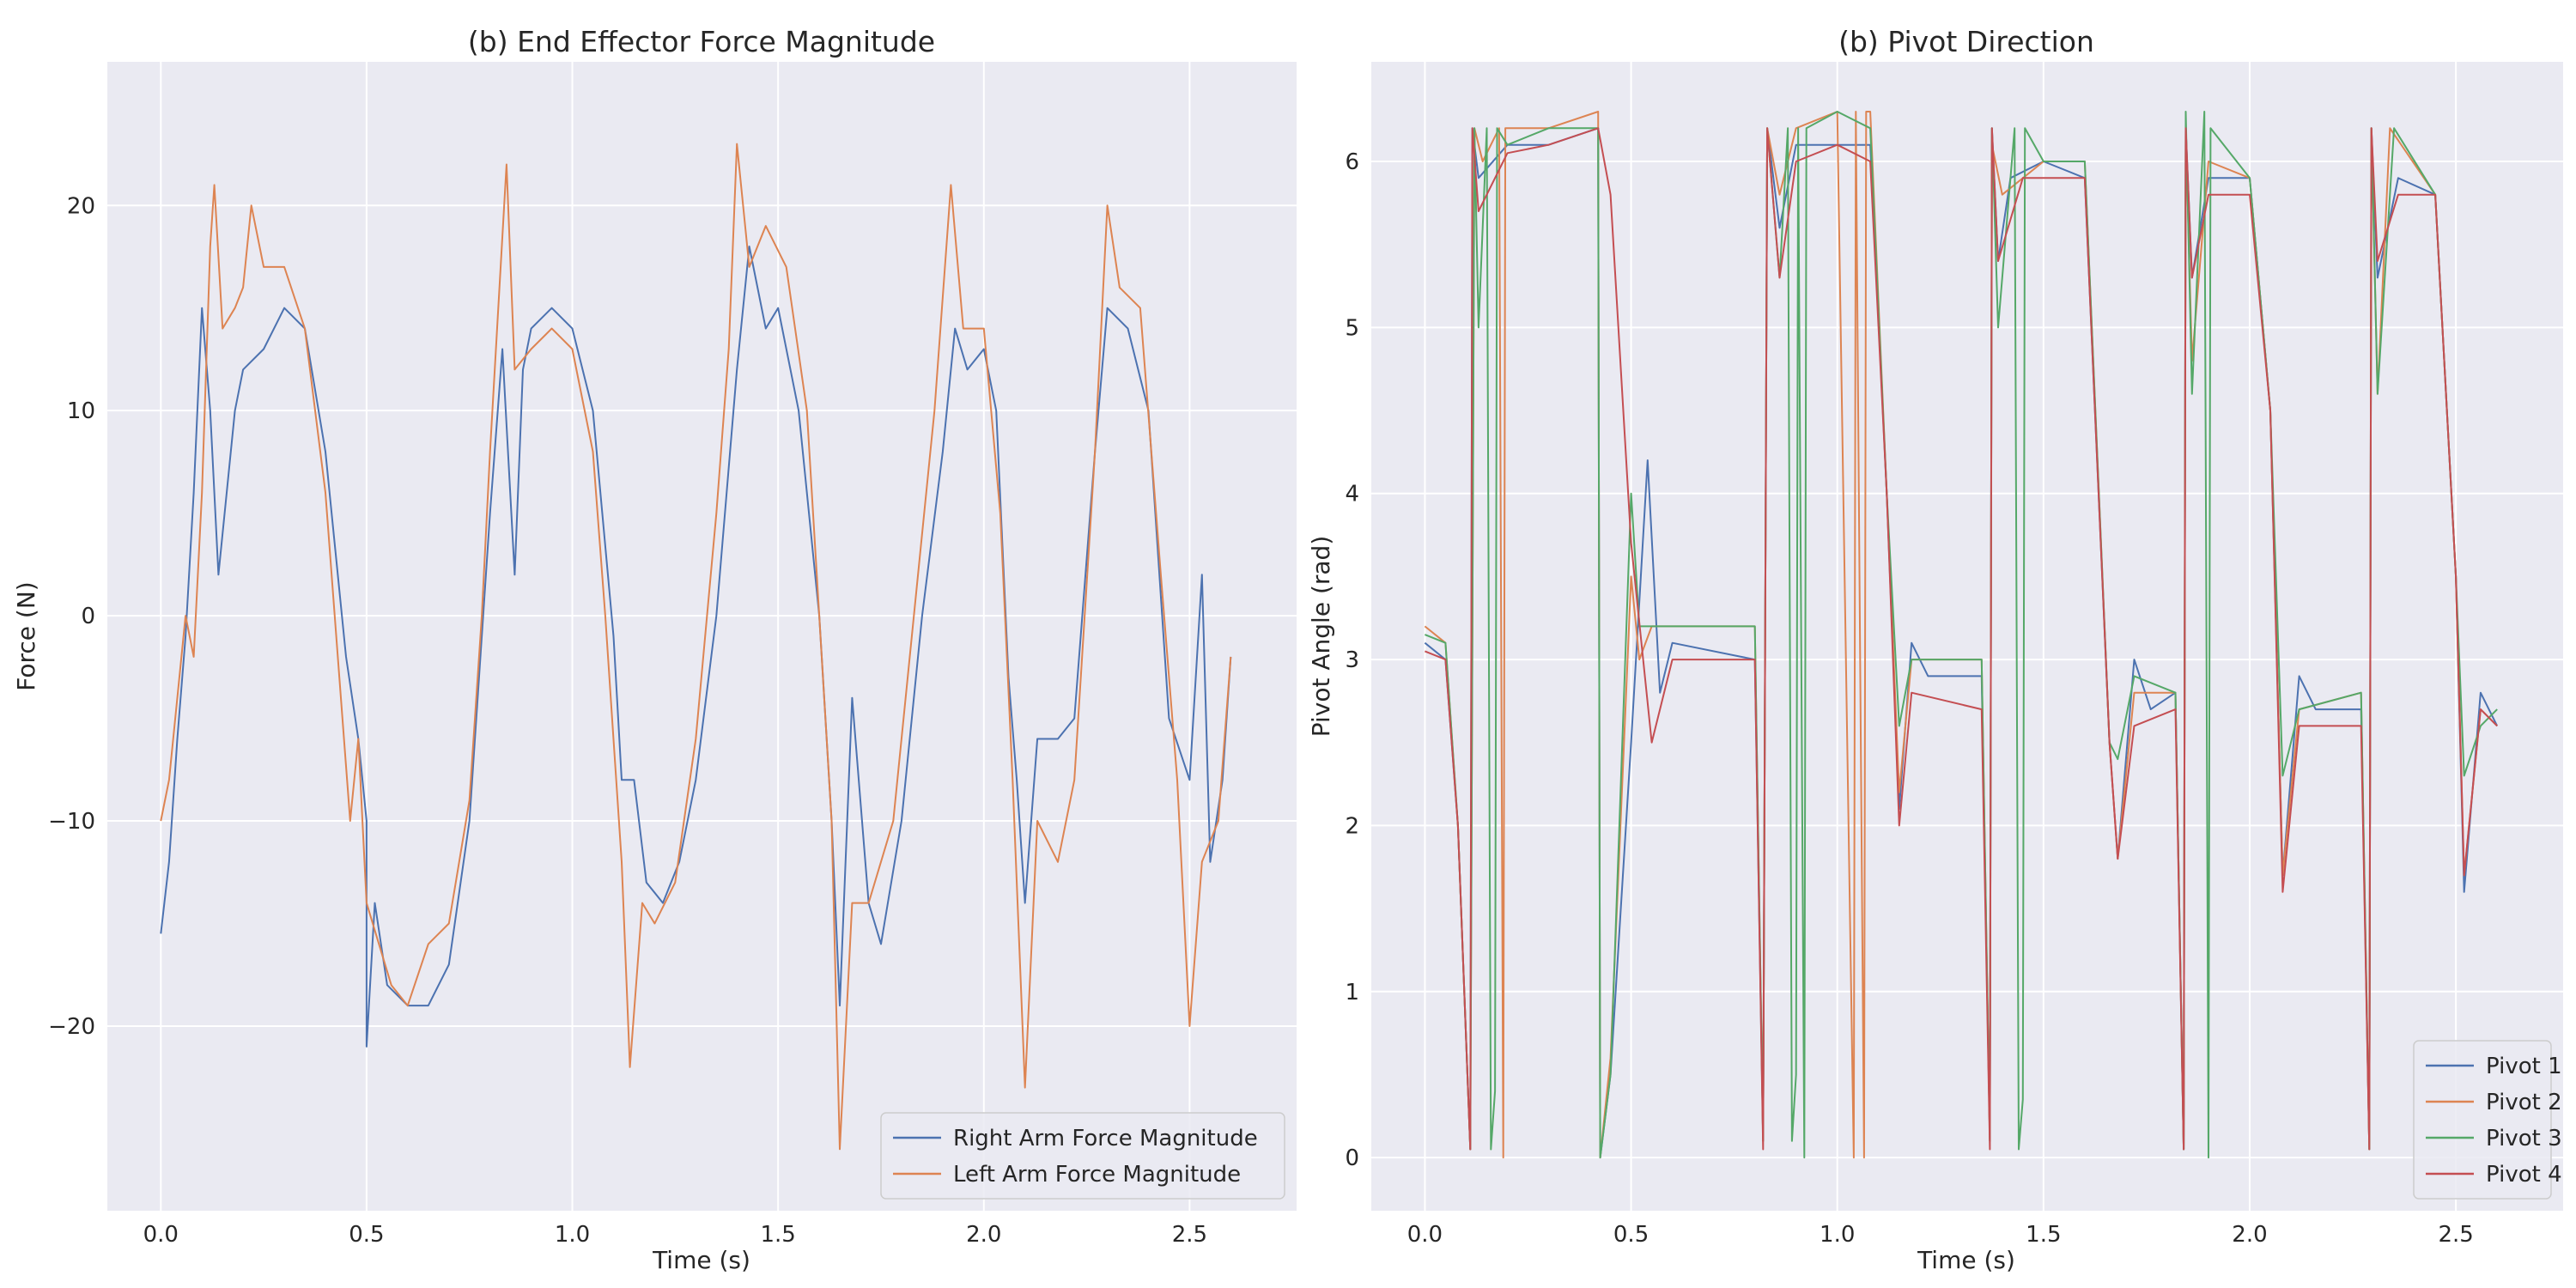 The image size is (2576, 1288). I want to click on y-tick-label: 3, so click(1352, 660).